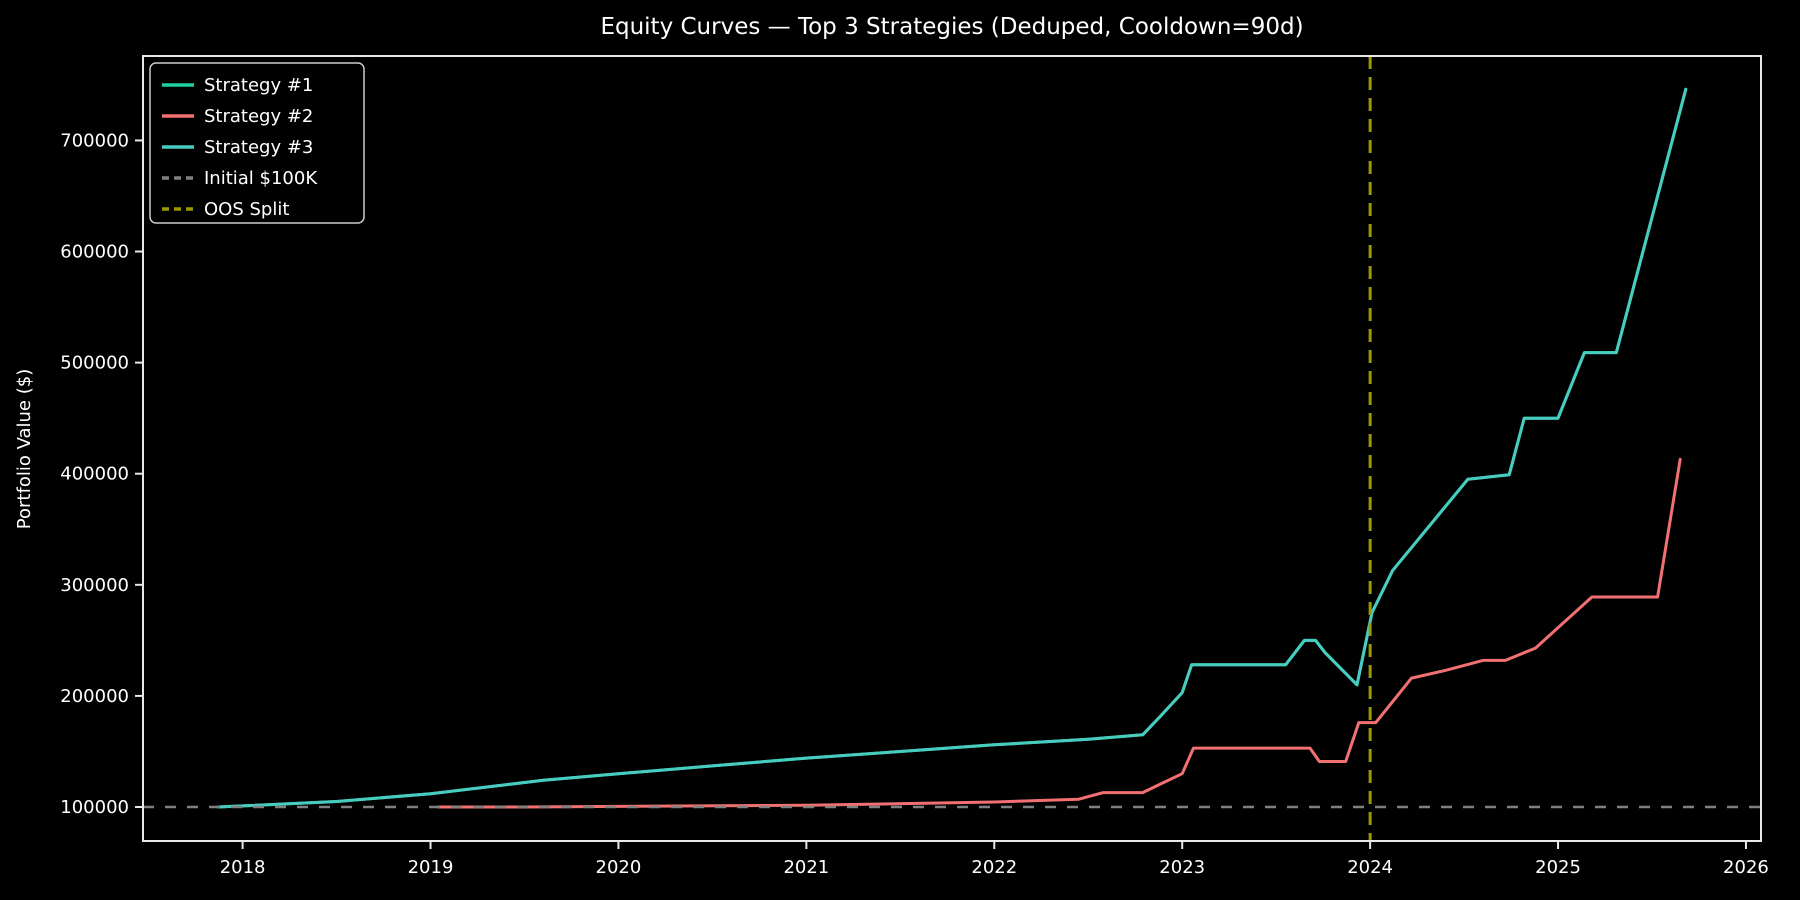 This screenshot has width=1800, height=900. What do you see at coordinates (94, 807) in the screenshot?
I see `y-tick-label: 100000` at bounding box center [94, 807].